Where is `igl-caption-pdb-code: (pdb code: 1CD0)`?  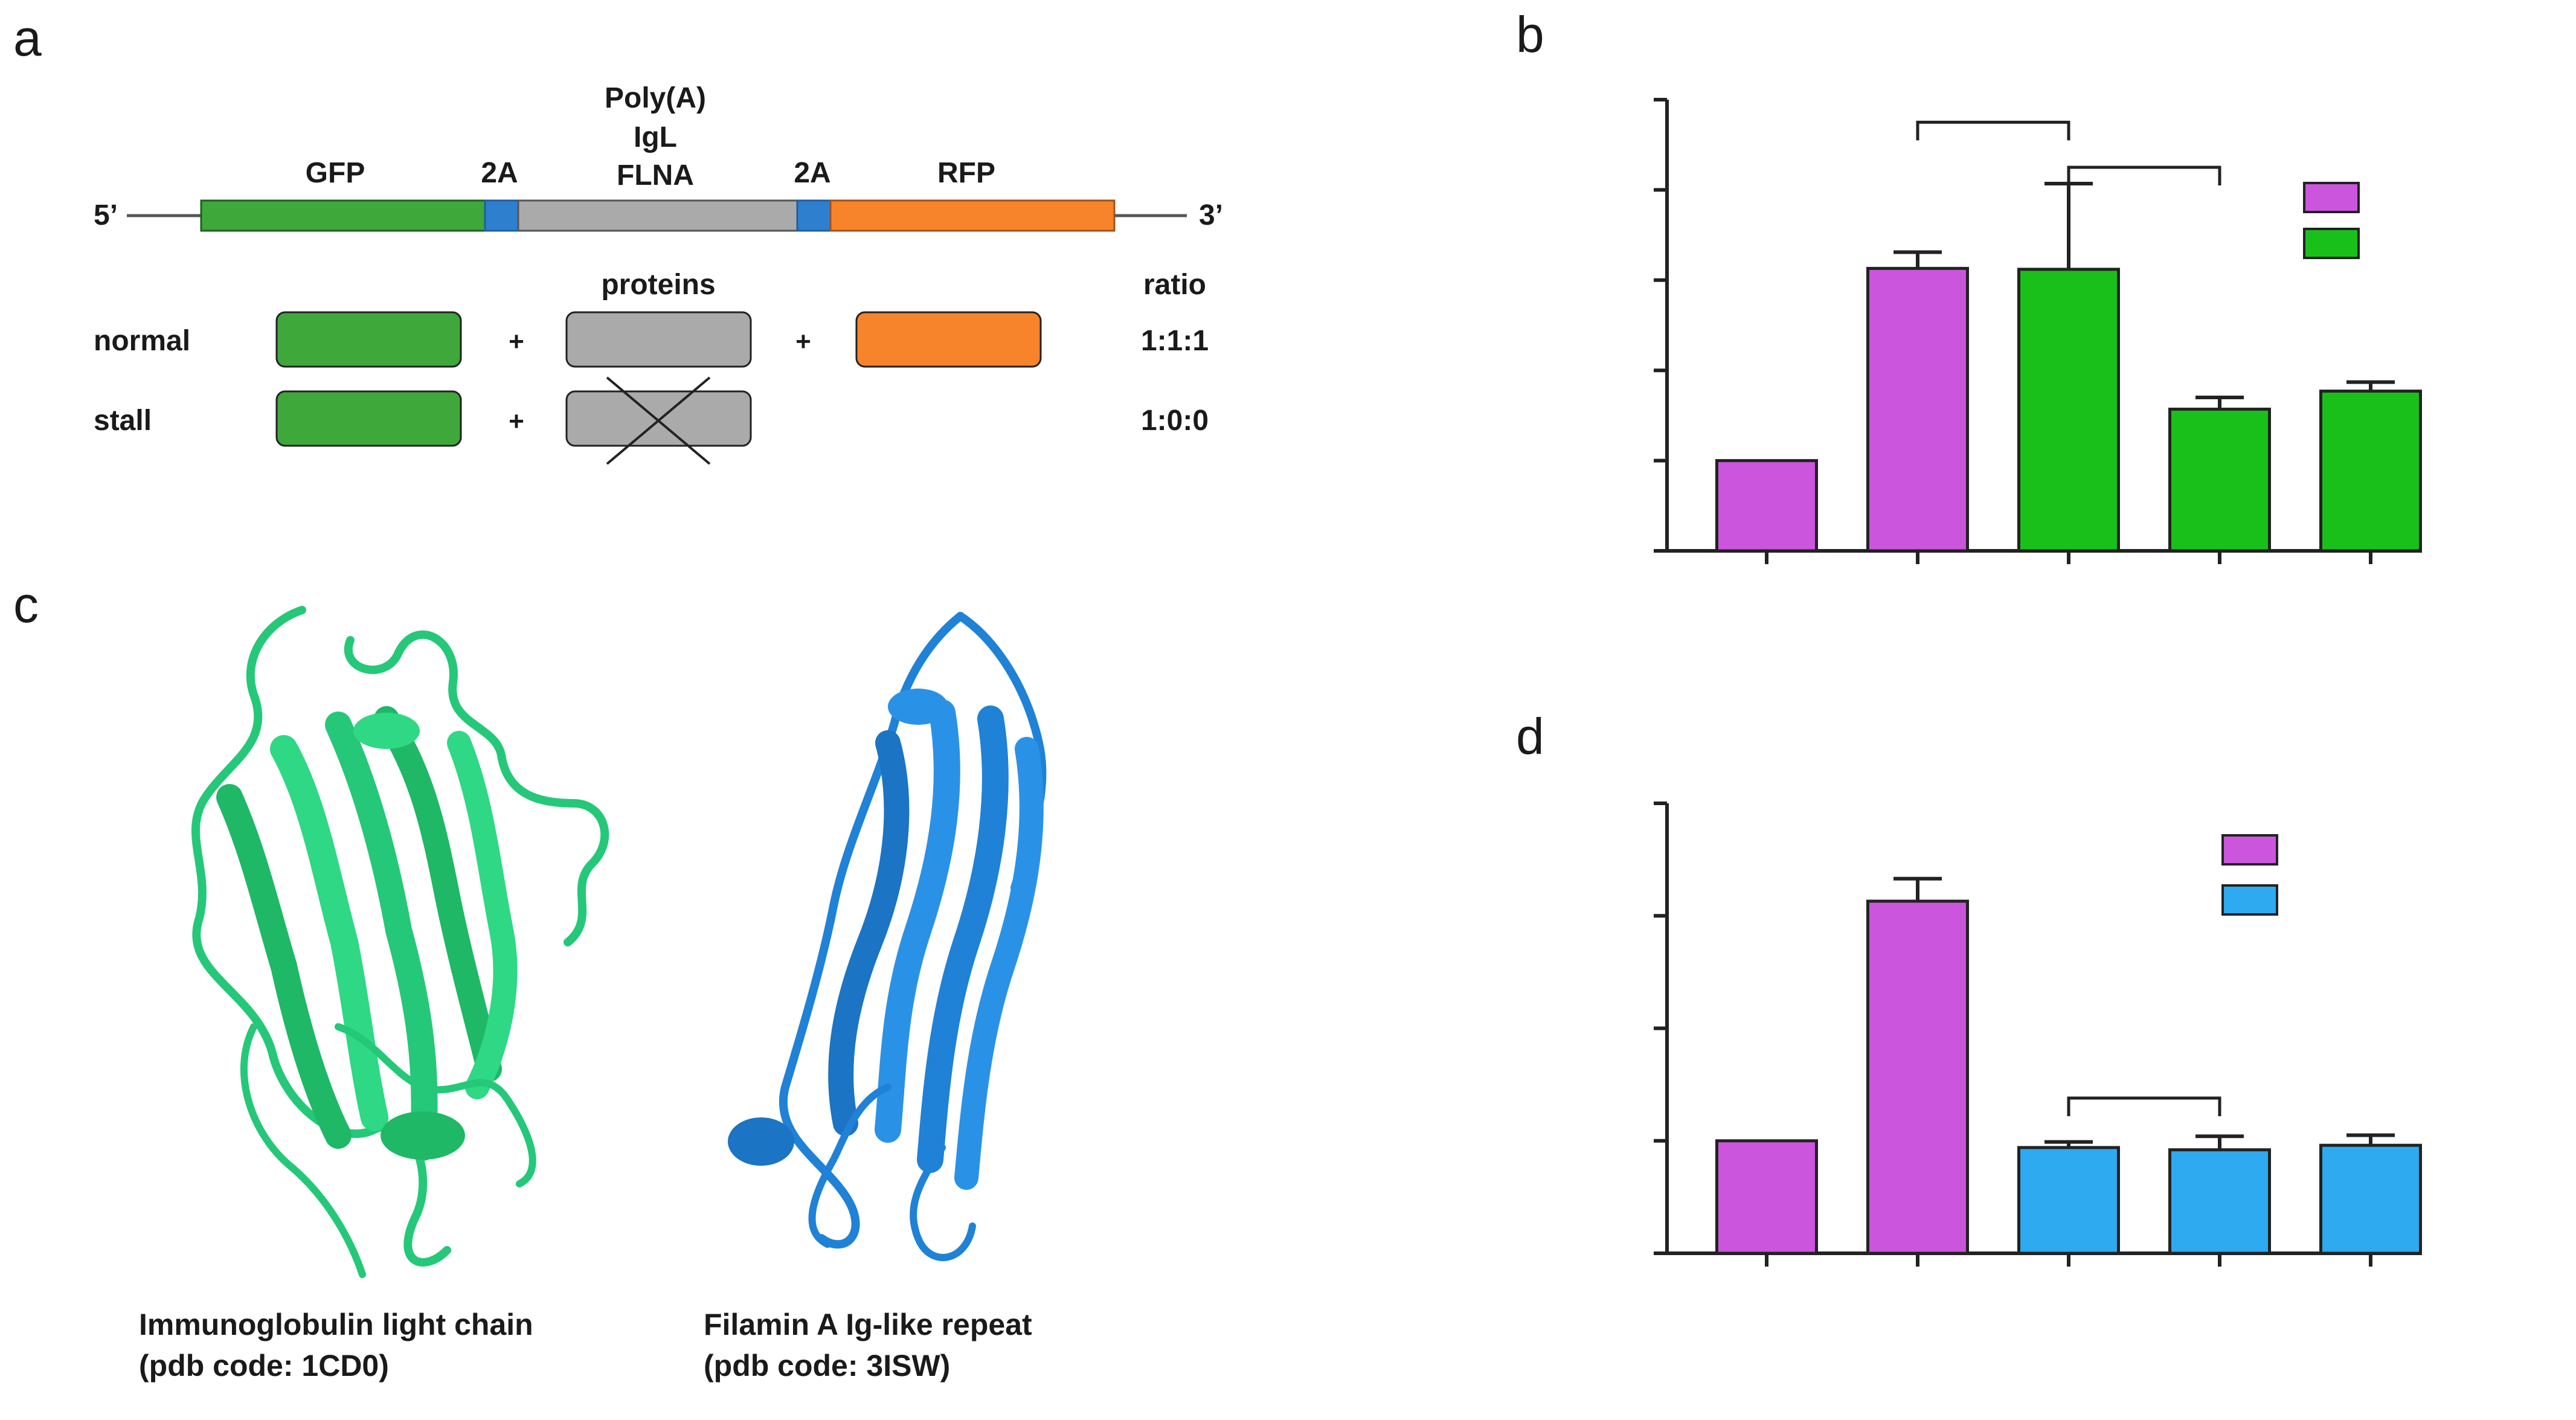
igl-caption-pdb-code: (pdb code: 1CD0) is located at coordinates (264, 1366).